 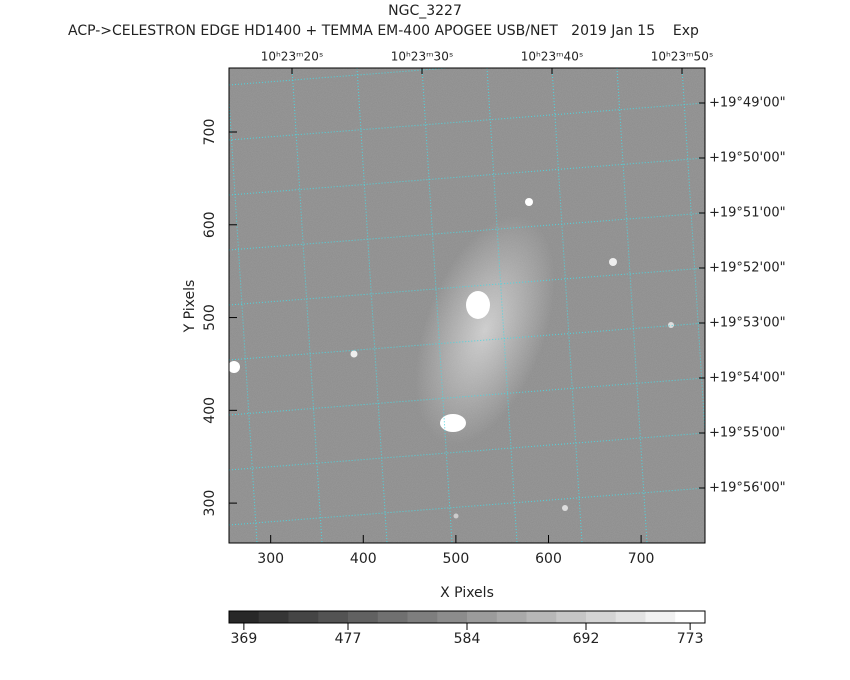 What do you see at coordinates (747, 158) in the screenshot?
I see `dec-tick-label: +19°50'00"` at bounding box center [747, 158].